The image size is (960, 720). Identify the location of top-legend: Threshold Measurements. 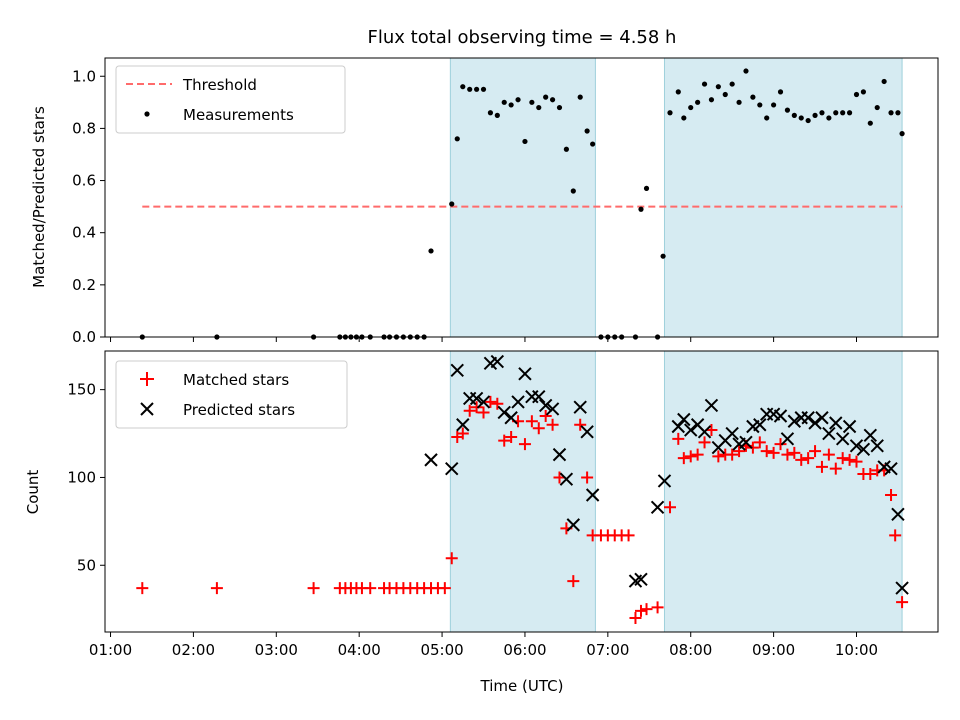
(230, 99).